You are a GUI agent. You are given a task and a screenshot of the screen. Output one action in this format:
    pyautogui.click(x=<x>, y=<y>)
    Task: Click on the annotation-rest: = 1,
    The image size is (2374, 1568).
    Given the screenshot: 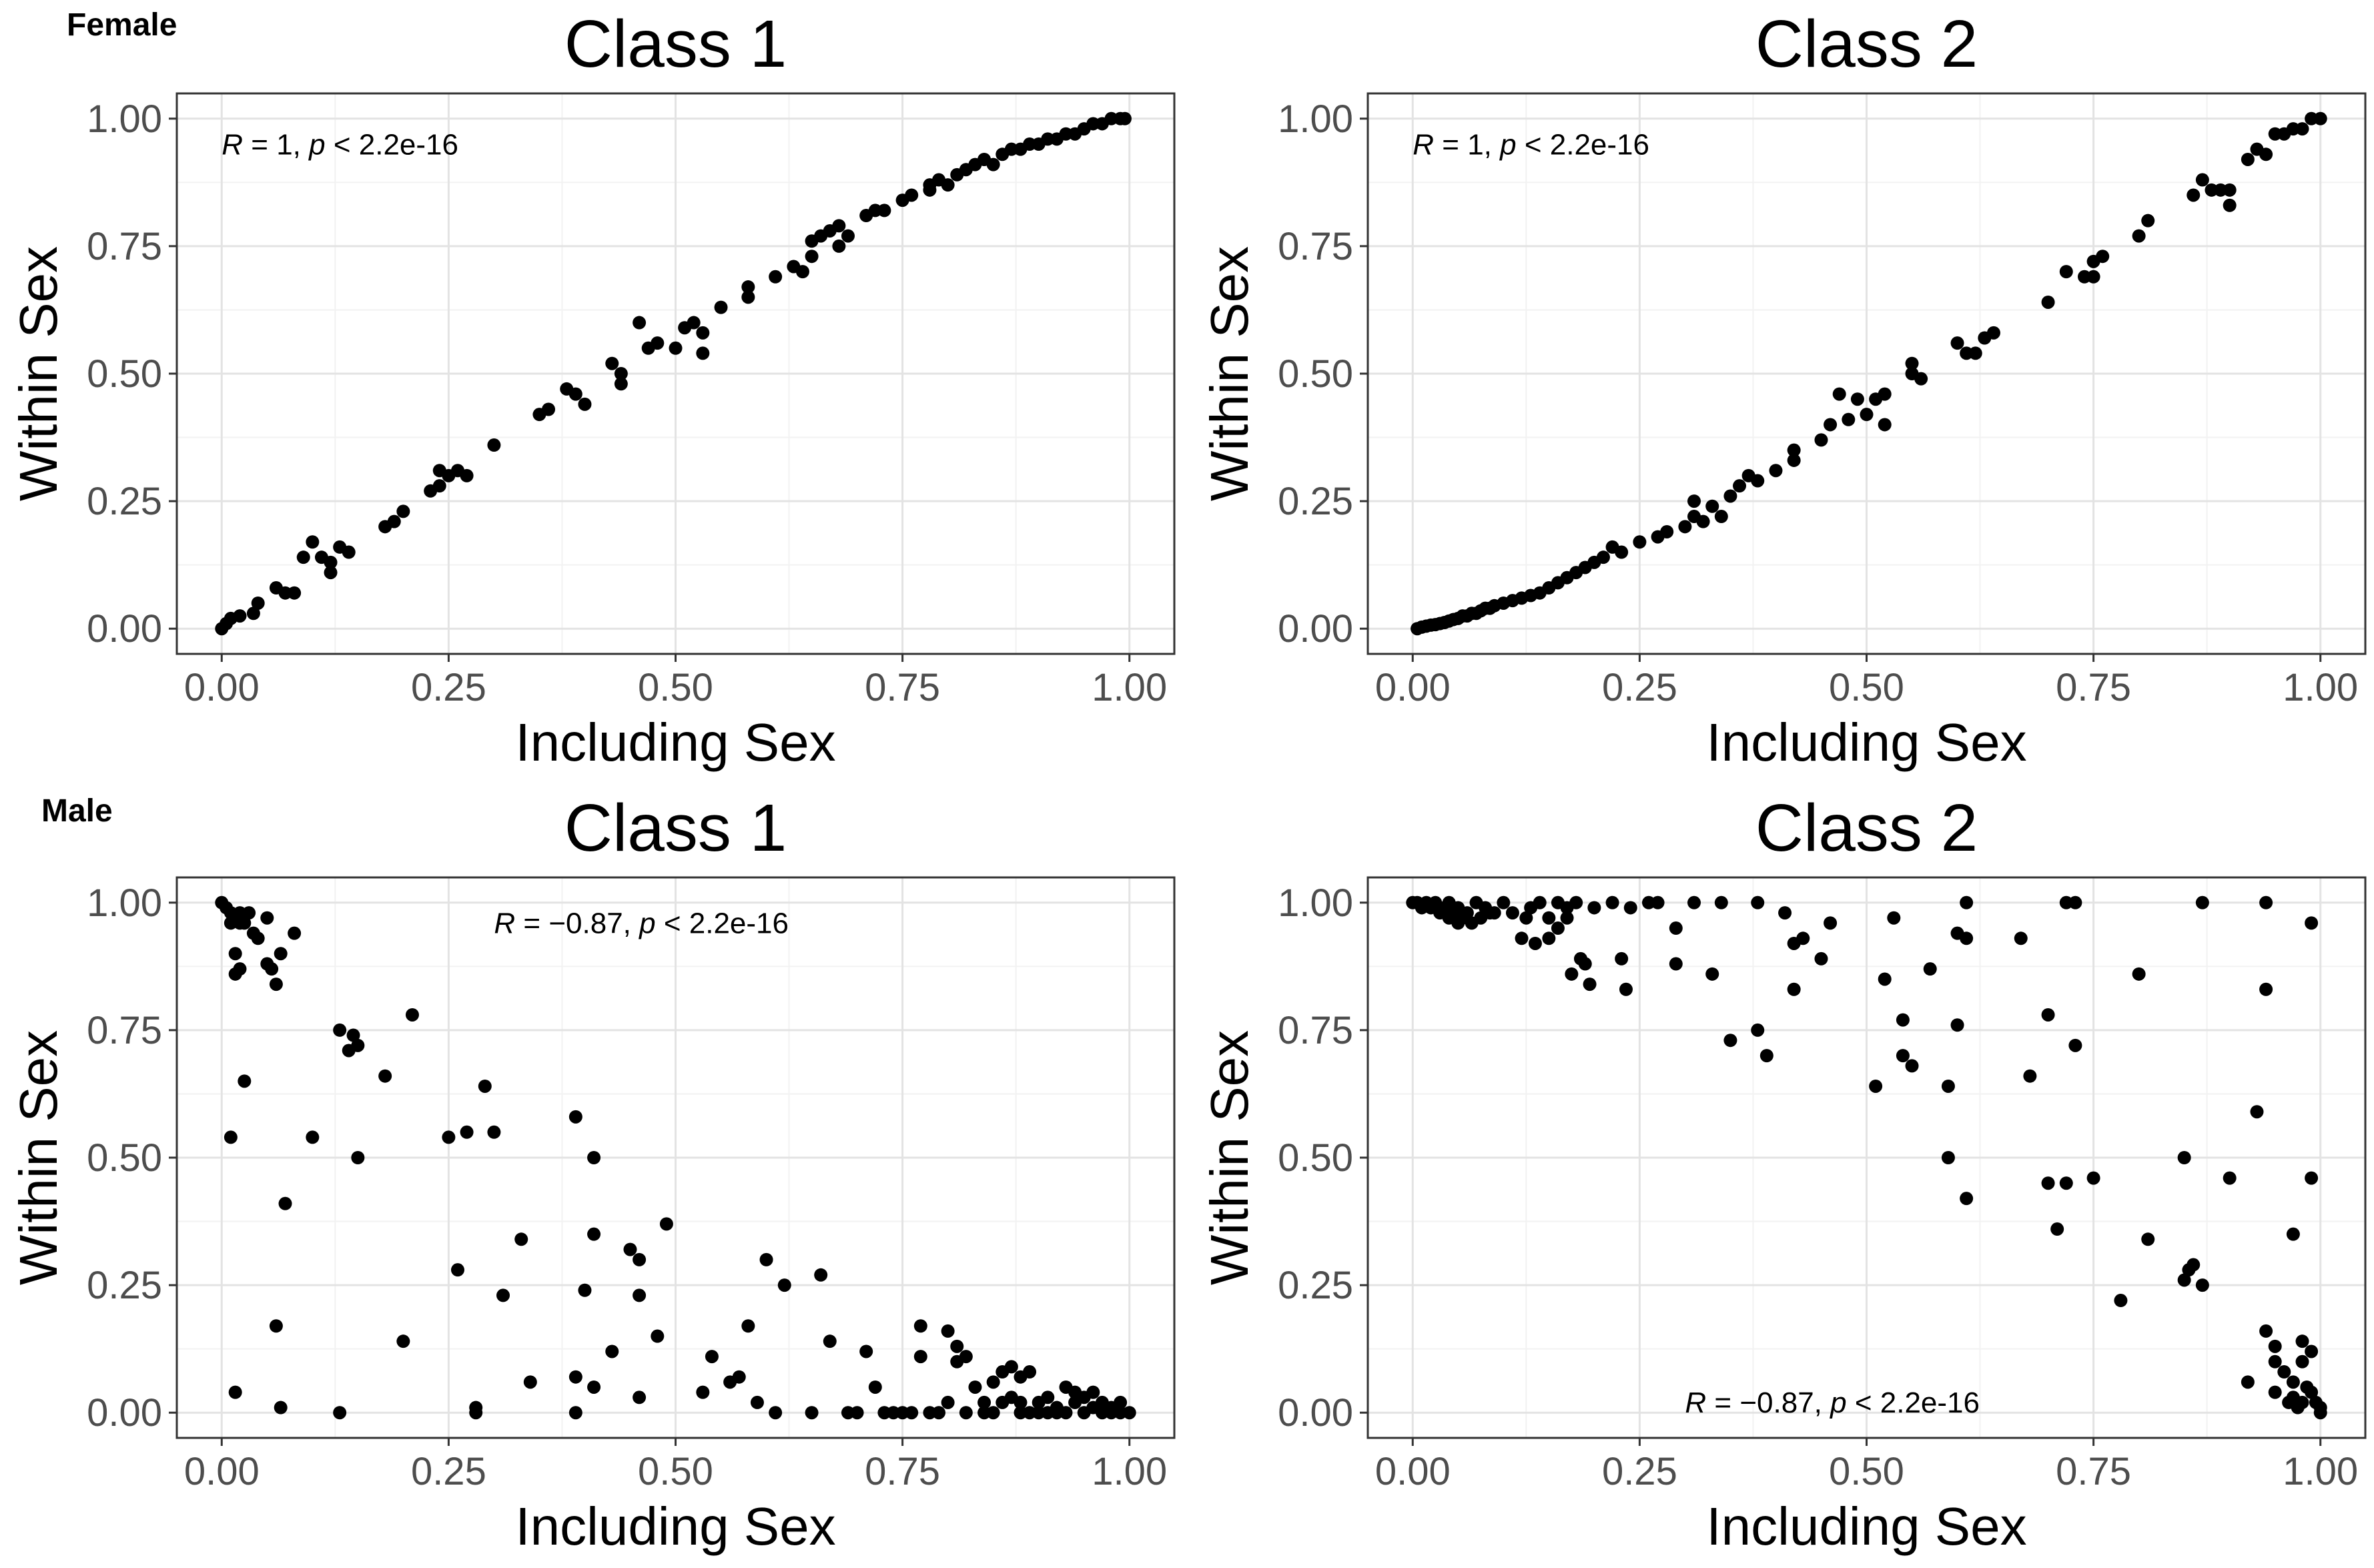 What is the action you would take?
    pyautogui.click(x=276, y=144)
    